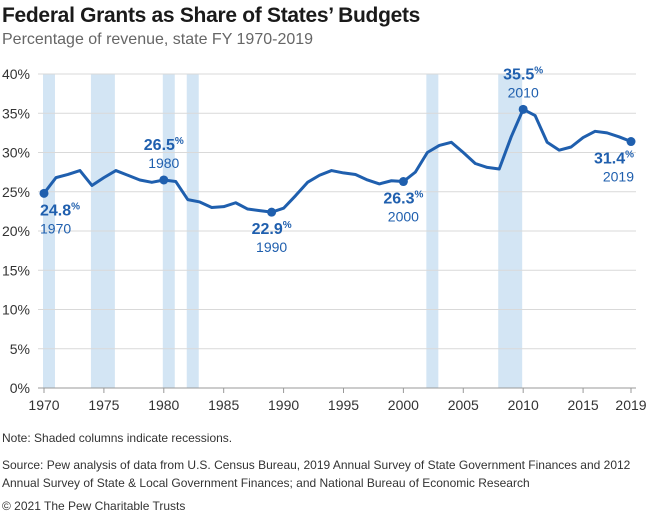 The height and width of the screenshot is (514, 650). What do you see at coordinates (163, 405) in the screenshot?
I see `x-tick-label: 1980` at bounding box center [163, 405].